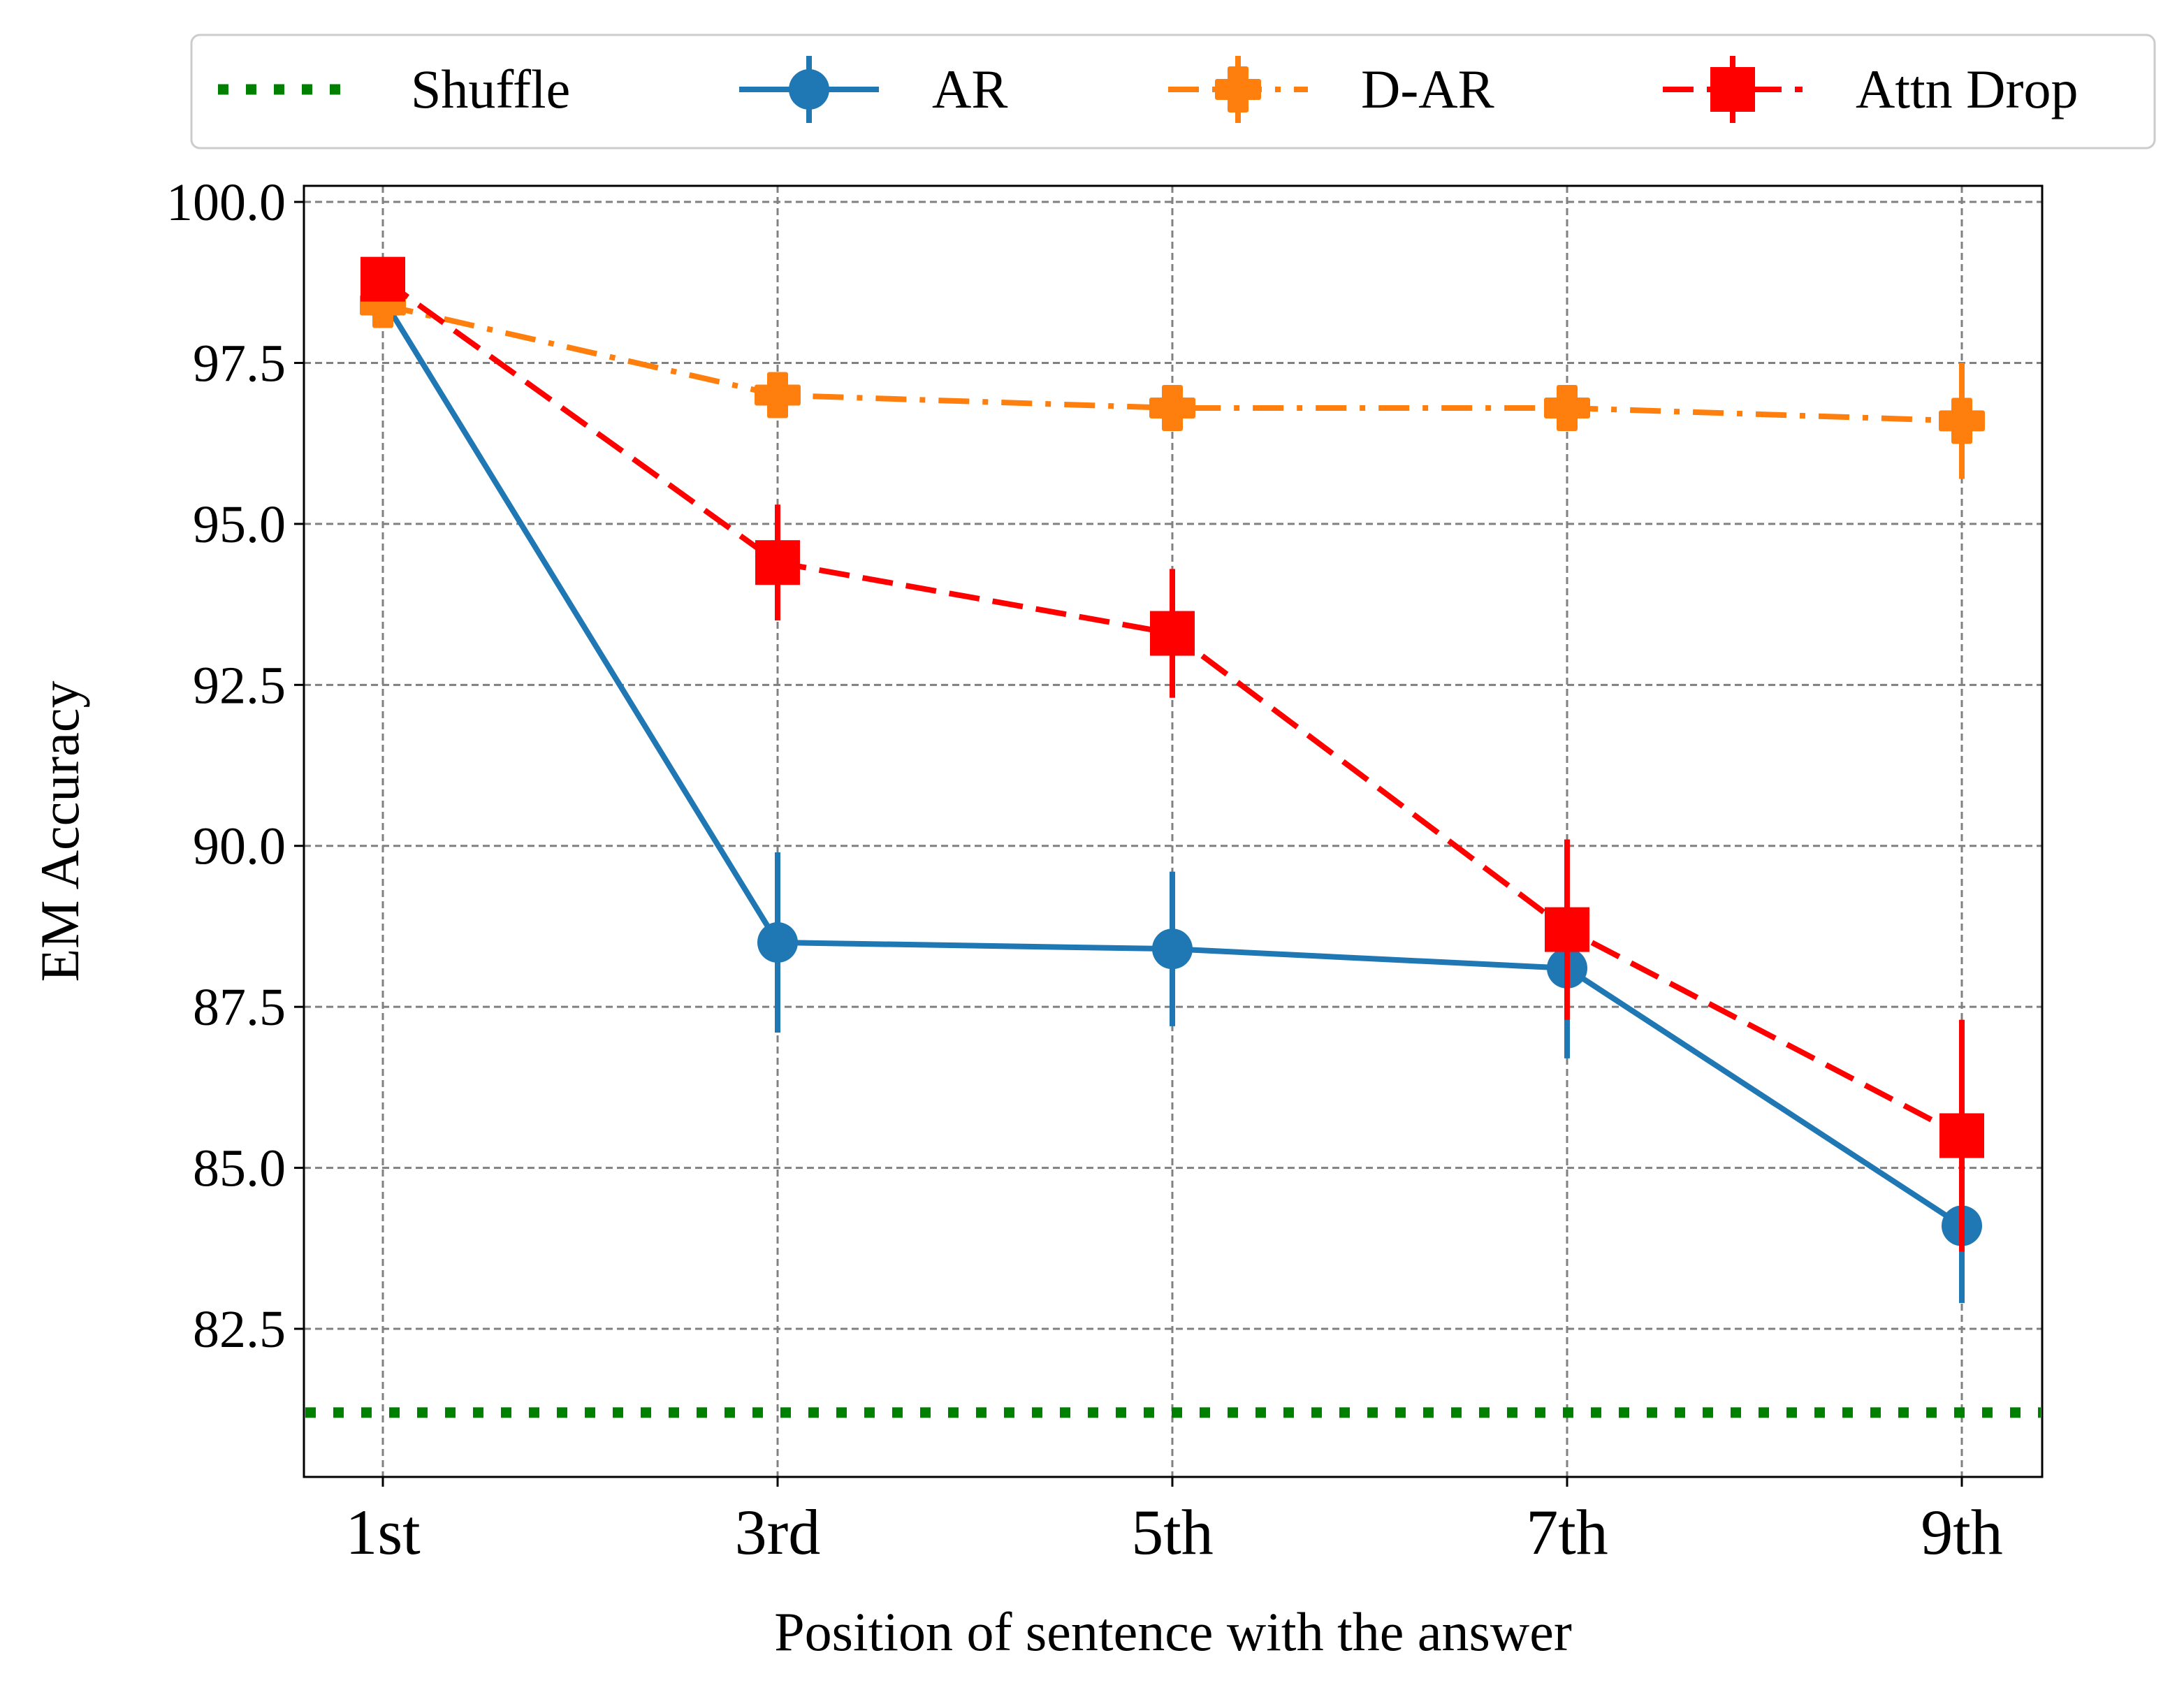 Image resolution: width=2184 pixels, height=1697 pixels. Describe the element at coordinates (1238, 89) in the screenshot. I see `legend-marker-d-ar` at that location.